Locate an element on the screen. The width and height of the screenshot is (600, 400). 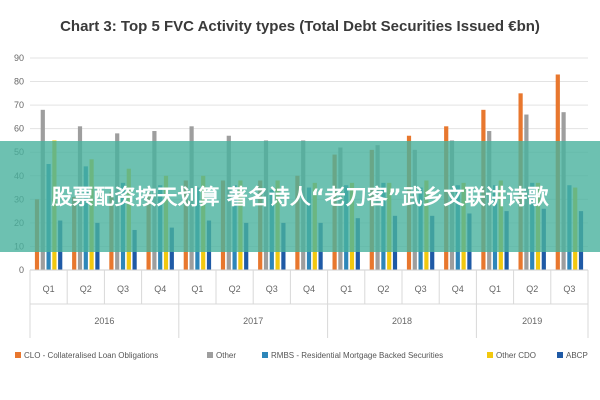
y-tick-label: 90 is located at coordinates (19, 58).